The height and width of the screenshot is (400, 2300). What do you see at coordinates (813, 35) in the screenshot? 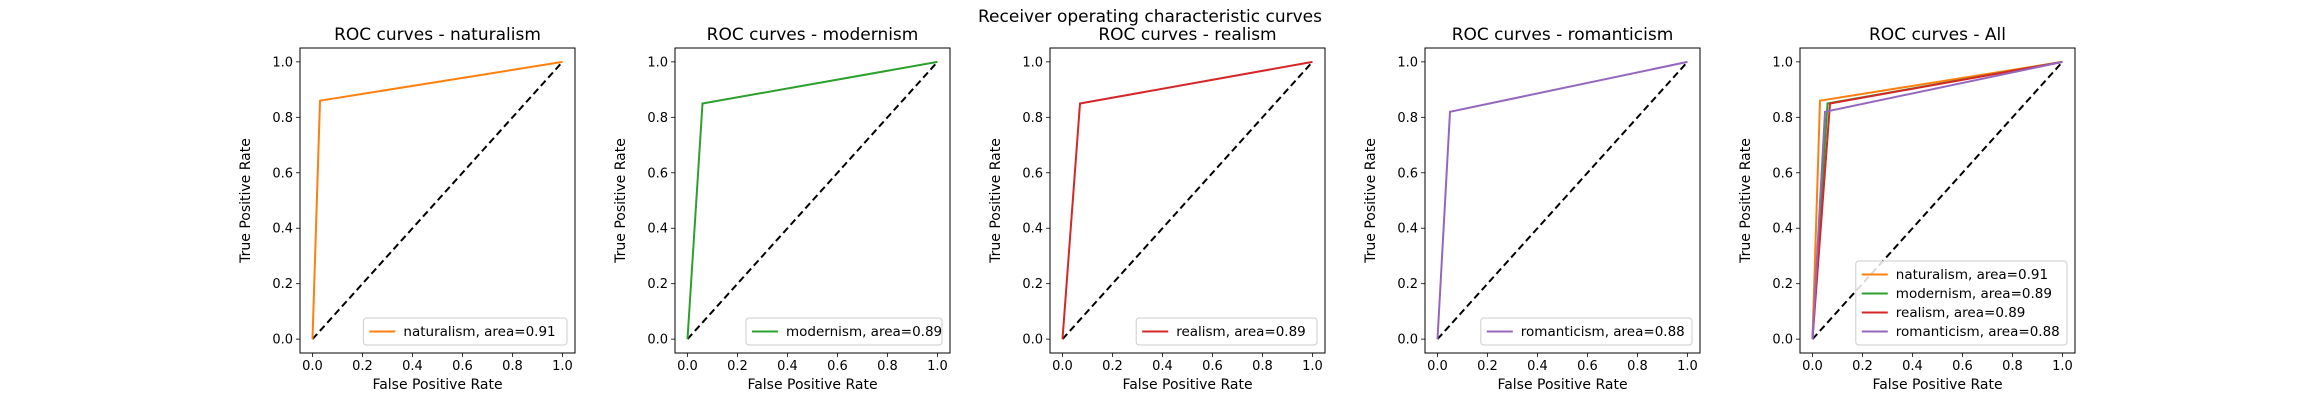
I see `panel-title: ROC curves - modernism` at bounding box center [813, 35].